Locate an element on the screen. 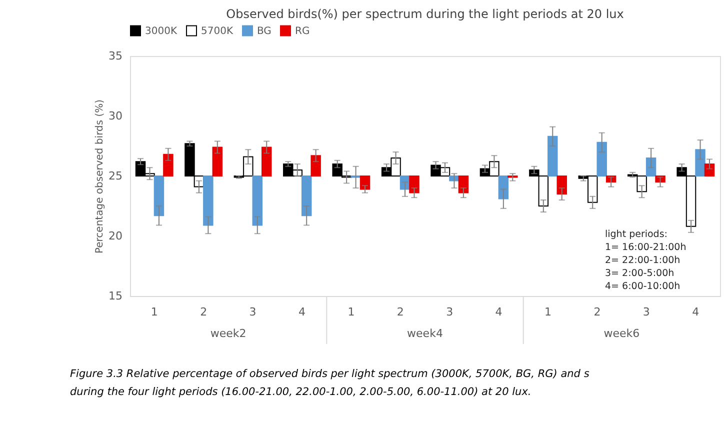  text: week6 is located at coordinates (622, 333).